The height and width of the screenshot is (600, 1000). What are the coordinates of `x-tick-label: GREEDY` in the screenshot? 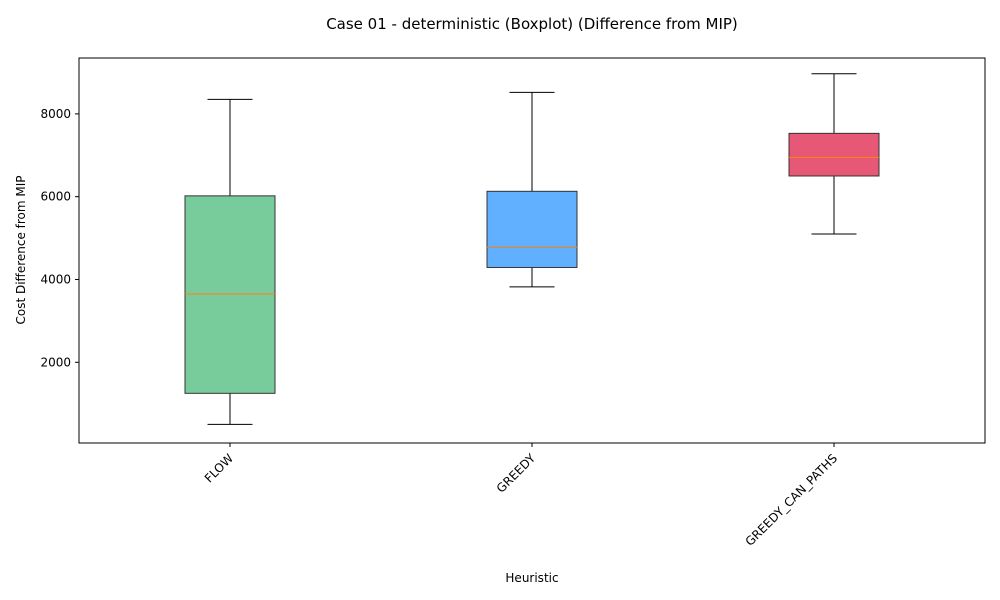 It's located at (516, 473).